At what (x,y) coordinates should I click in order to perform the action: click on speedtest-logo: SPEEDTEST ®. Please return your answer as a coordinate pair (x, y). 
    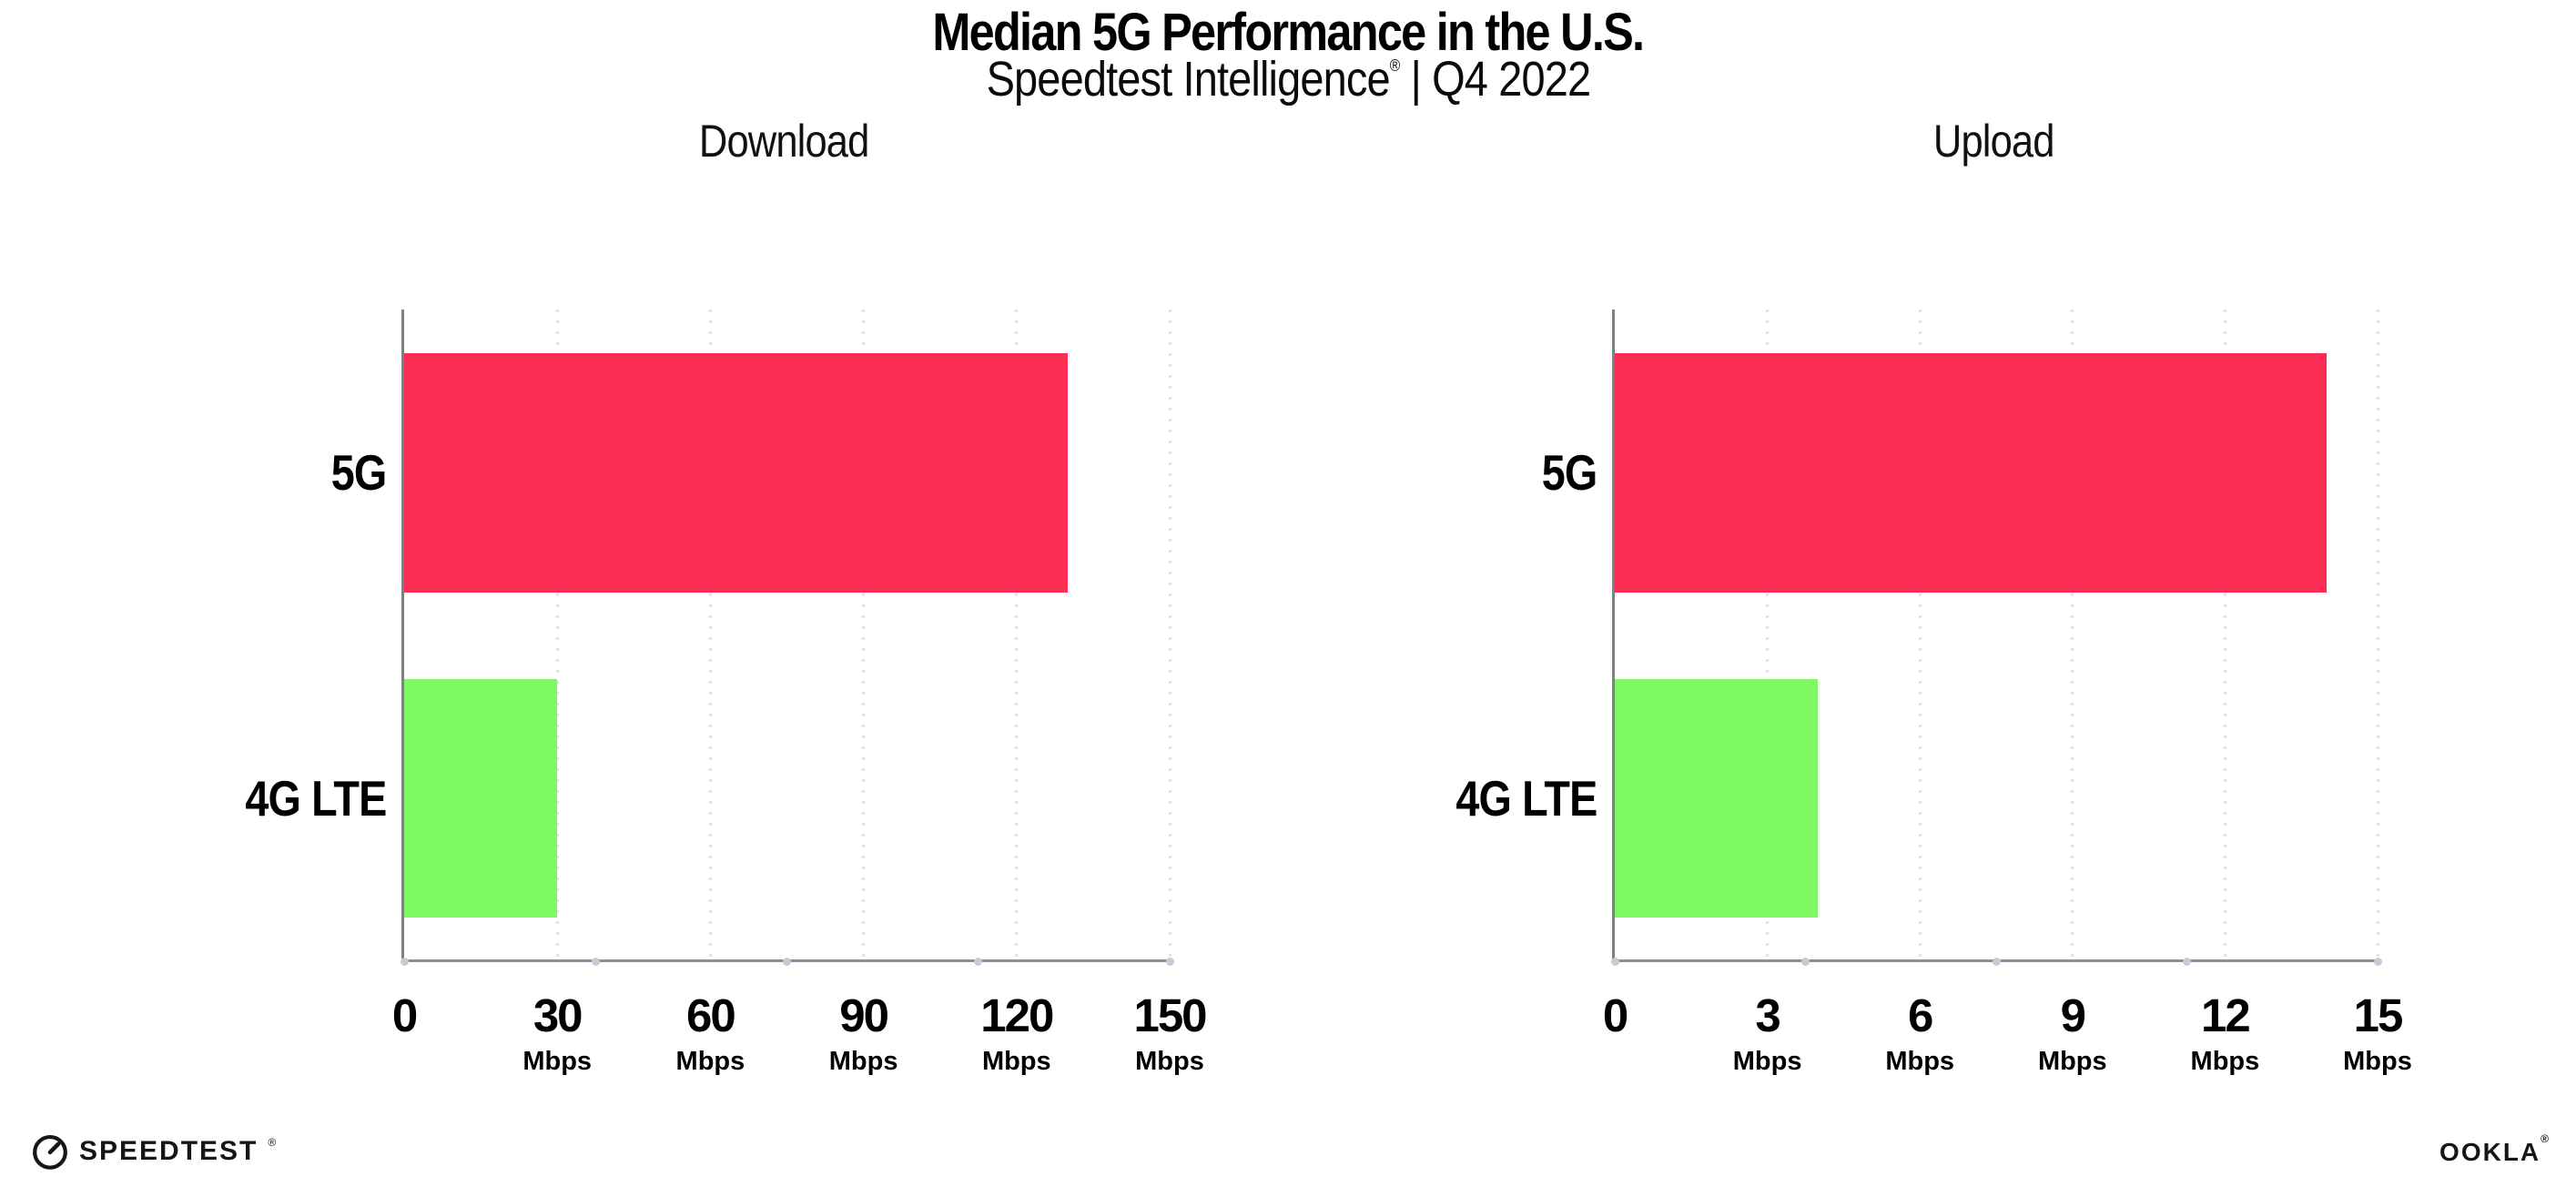
    Looking at the image, I should click on (153, 1151).